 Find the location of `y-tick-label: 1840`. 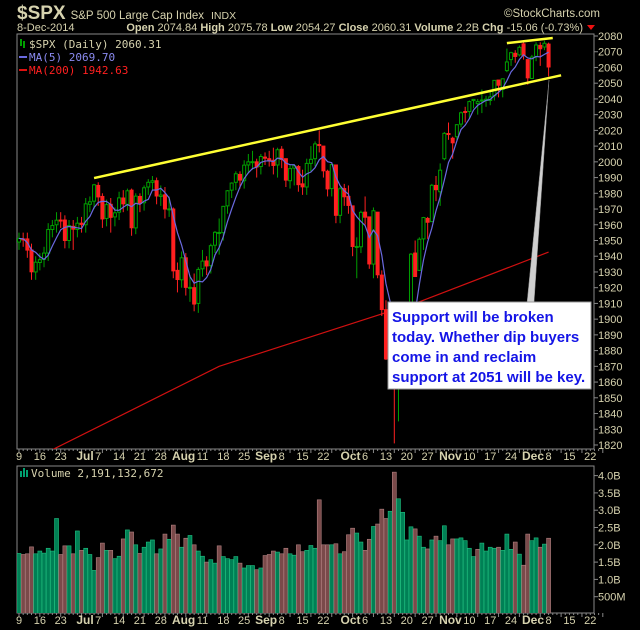

y-tick-label: 1840 is located at coordinates (610, 415).